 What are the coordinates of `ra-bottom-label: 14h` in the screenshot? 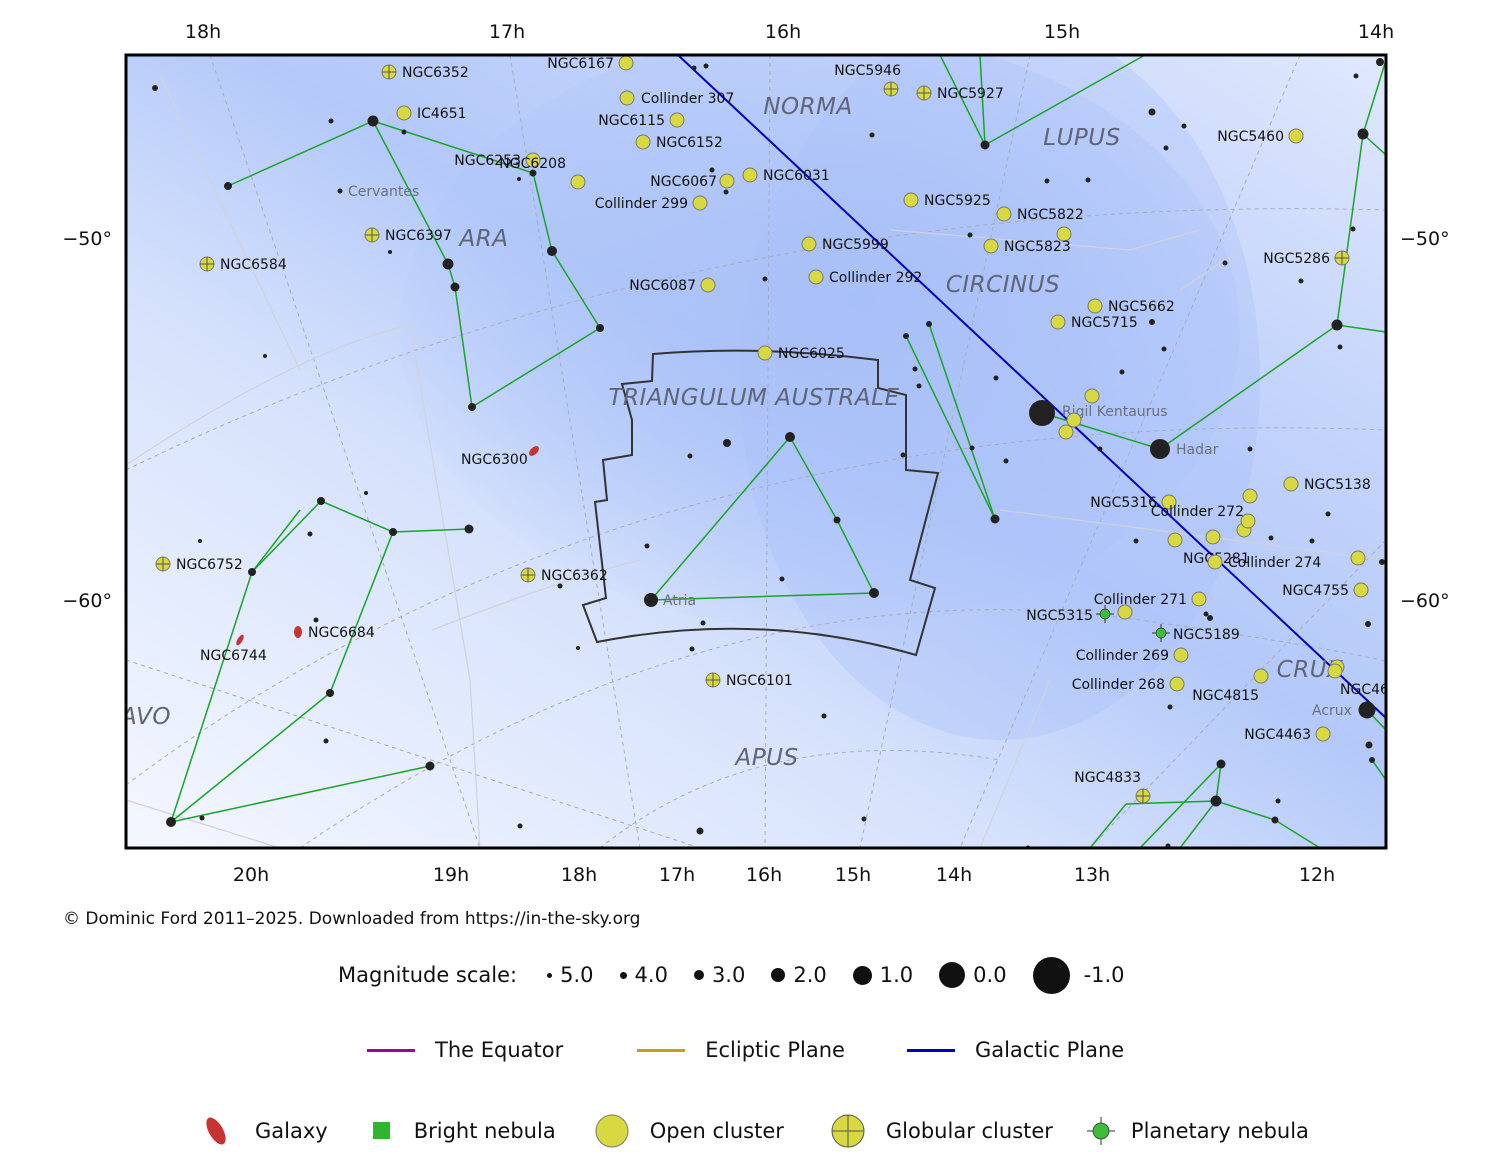 It's located at (954, 875).